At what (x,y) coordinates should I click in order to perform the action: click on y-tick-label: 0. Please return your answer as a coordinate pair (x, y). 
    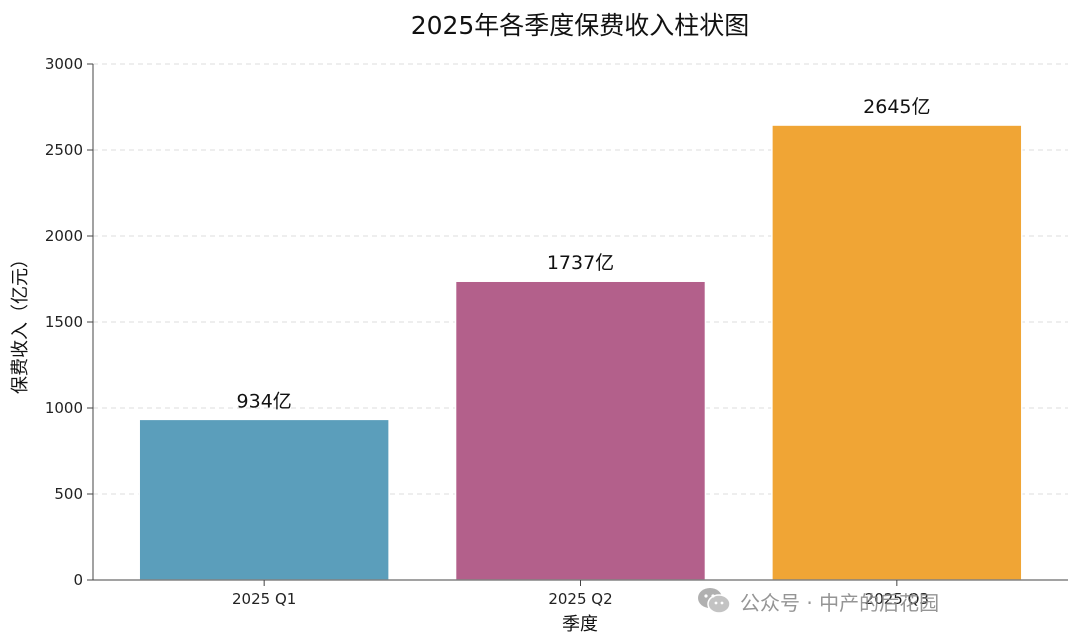
    Looking at the image, I should click on (78, 580).